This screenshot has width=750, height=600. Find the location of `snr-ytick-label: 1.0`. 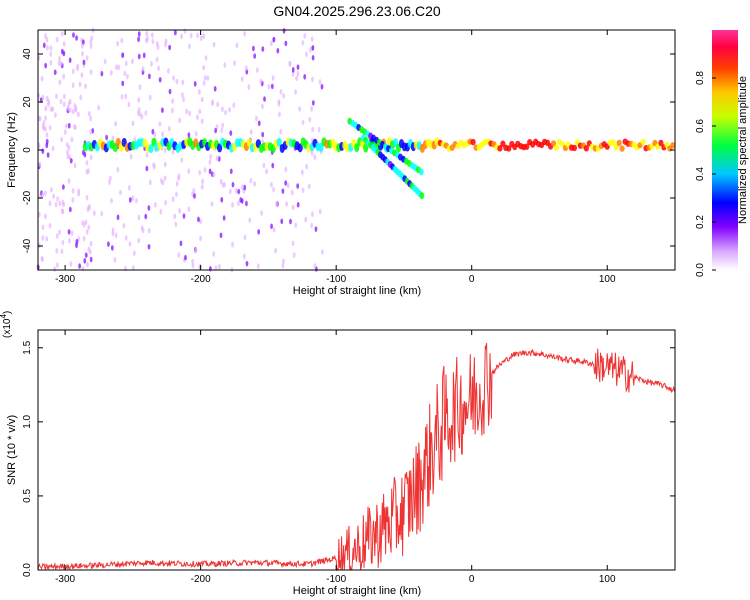

snr-ytick-label: 1.0 is located at coordinates (27, 421).